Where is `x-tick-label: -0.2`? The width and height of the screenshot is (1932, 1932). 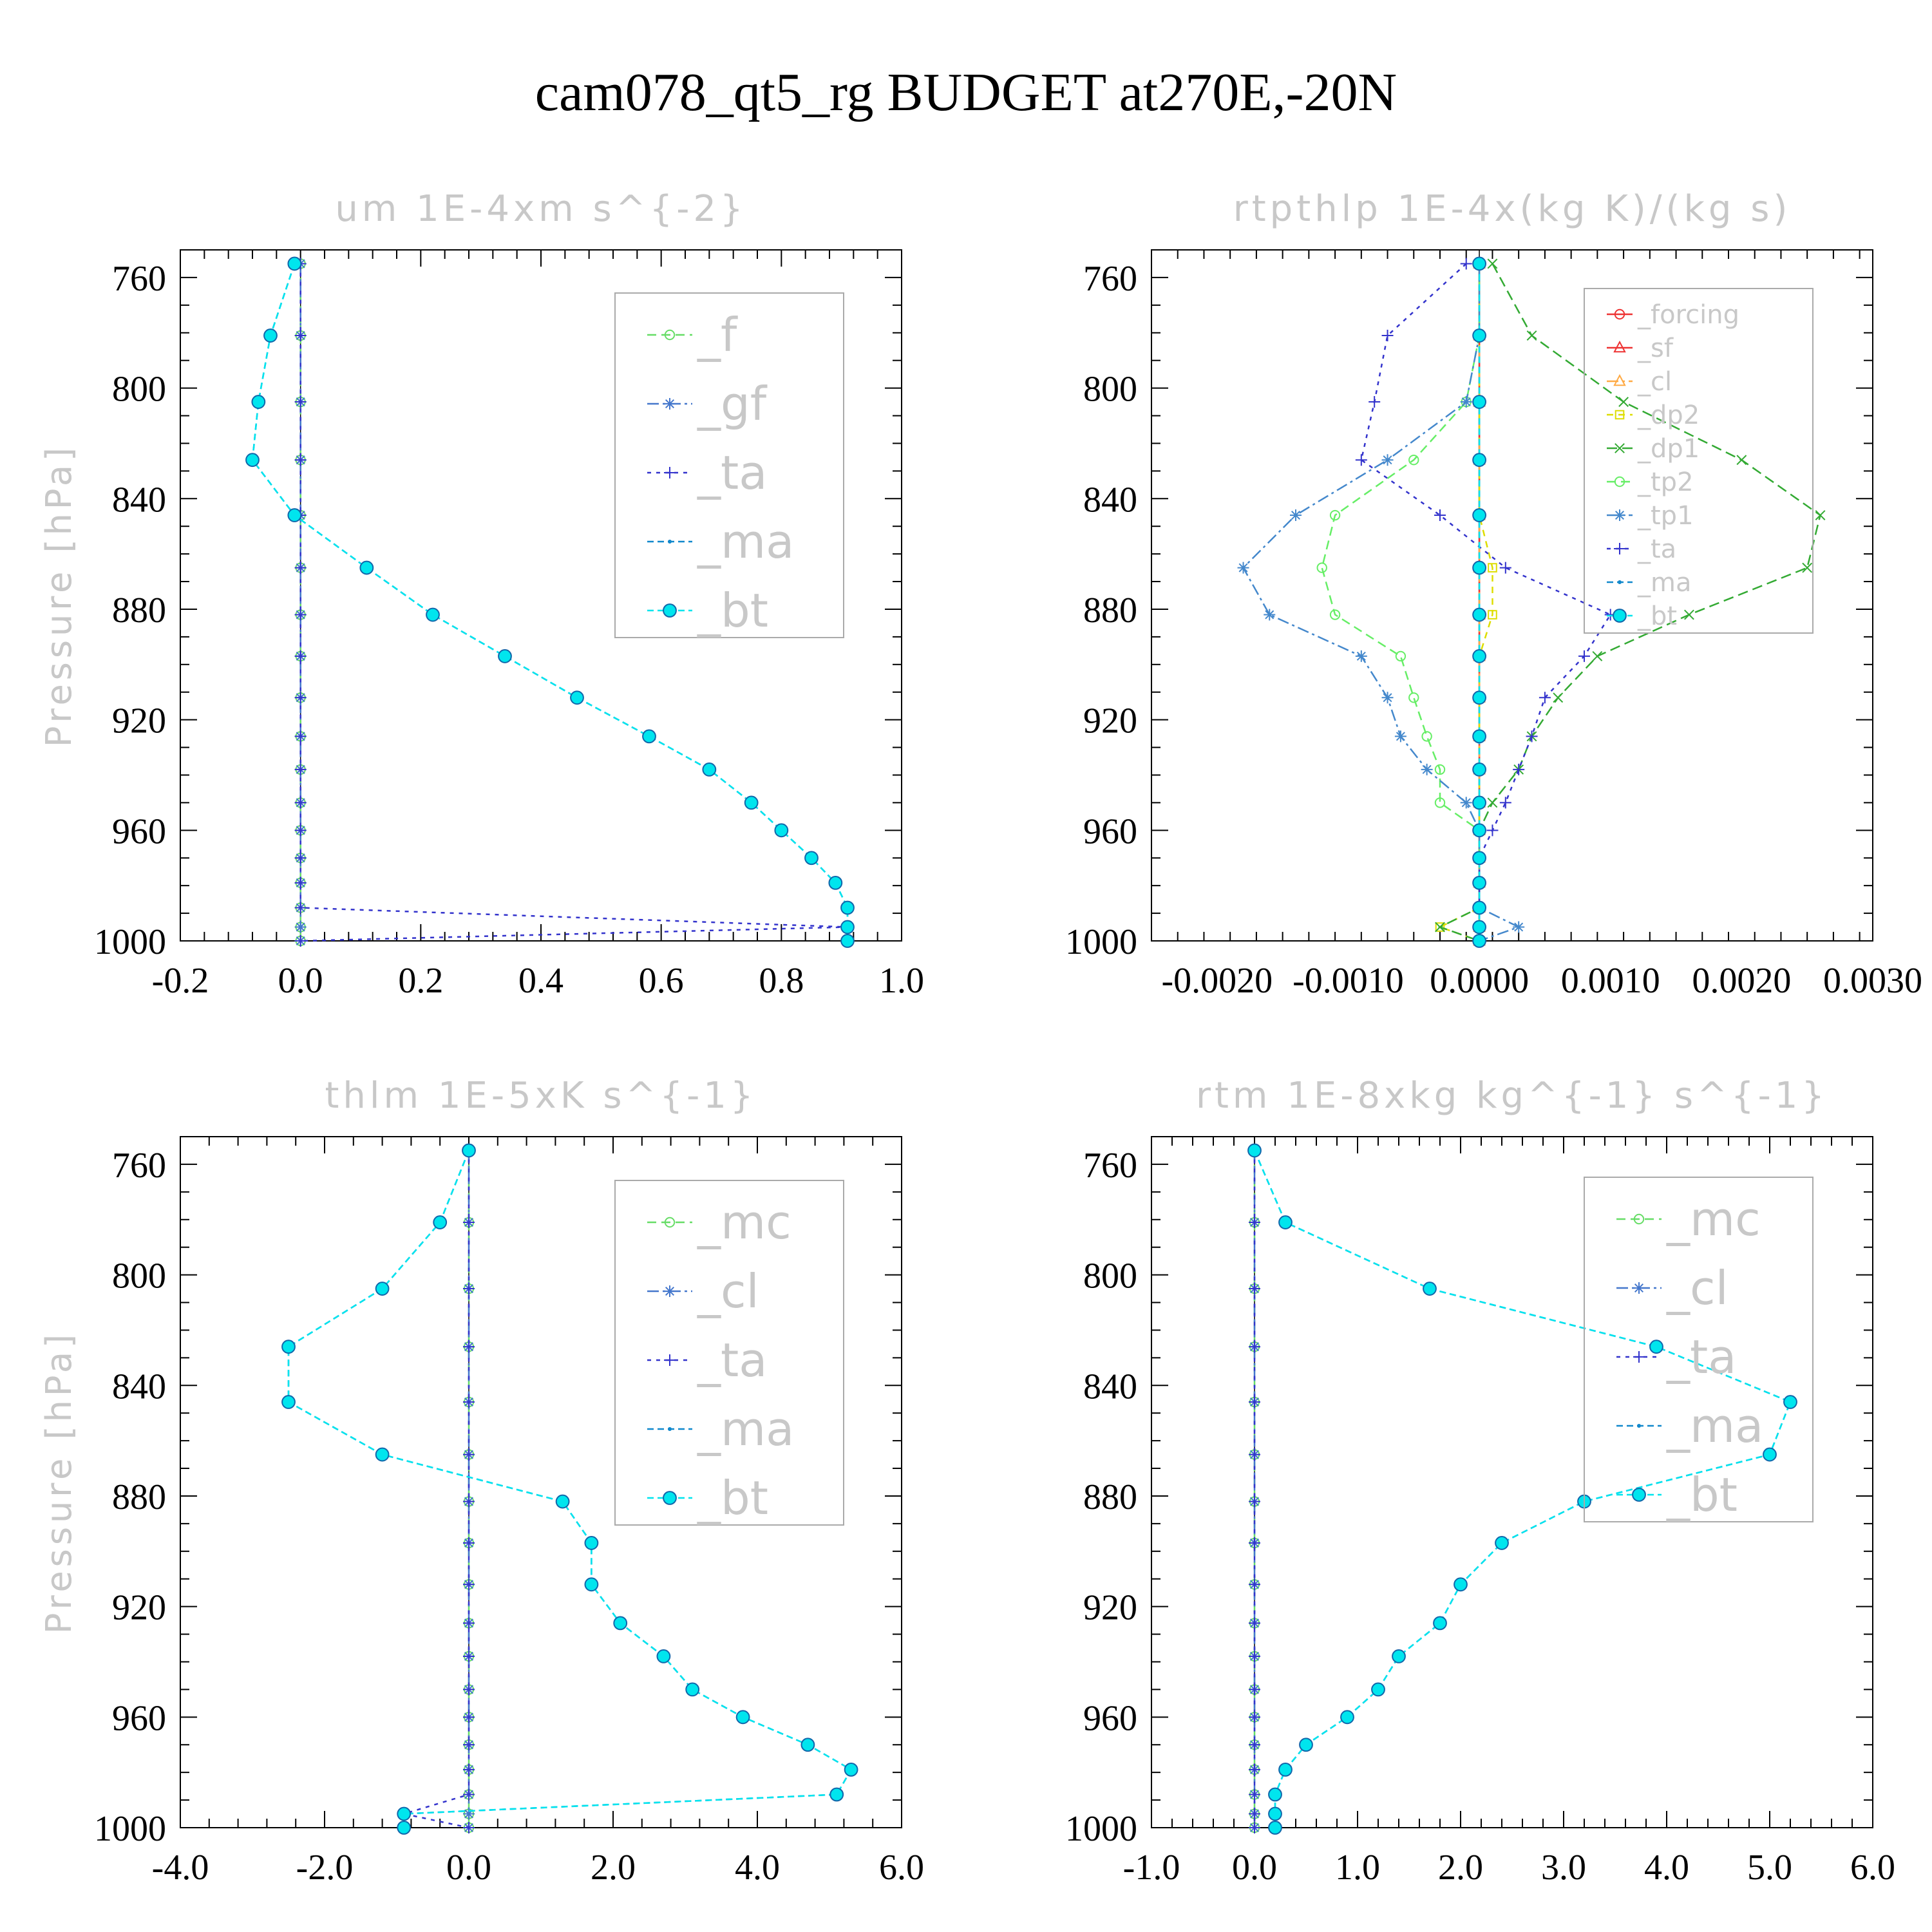
x-tick-label: -0.2 is located at coordinates (181, 981).